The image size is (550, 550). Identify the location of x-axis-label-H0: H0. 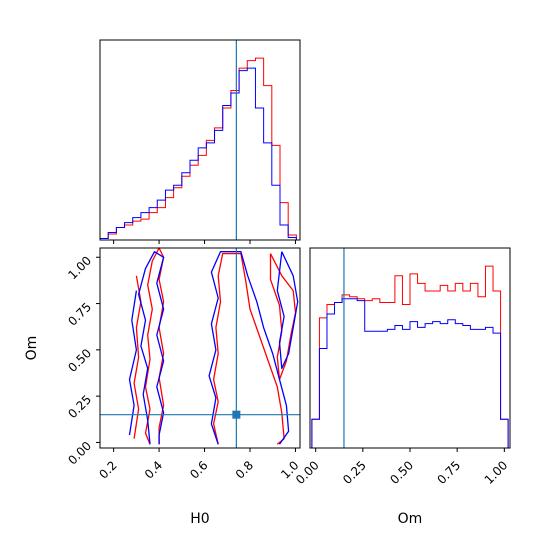
(199, 519).